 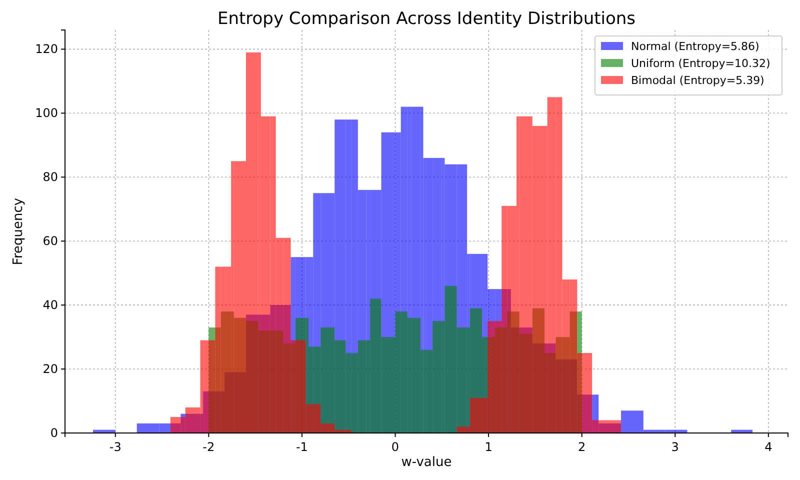 I want to click on chart-title: Entropy Comparison Across Identity Distributions, so click(x=426, y=19).